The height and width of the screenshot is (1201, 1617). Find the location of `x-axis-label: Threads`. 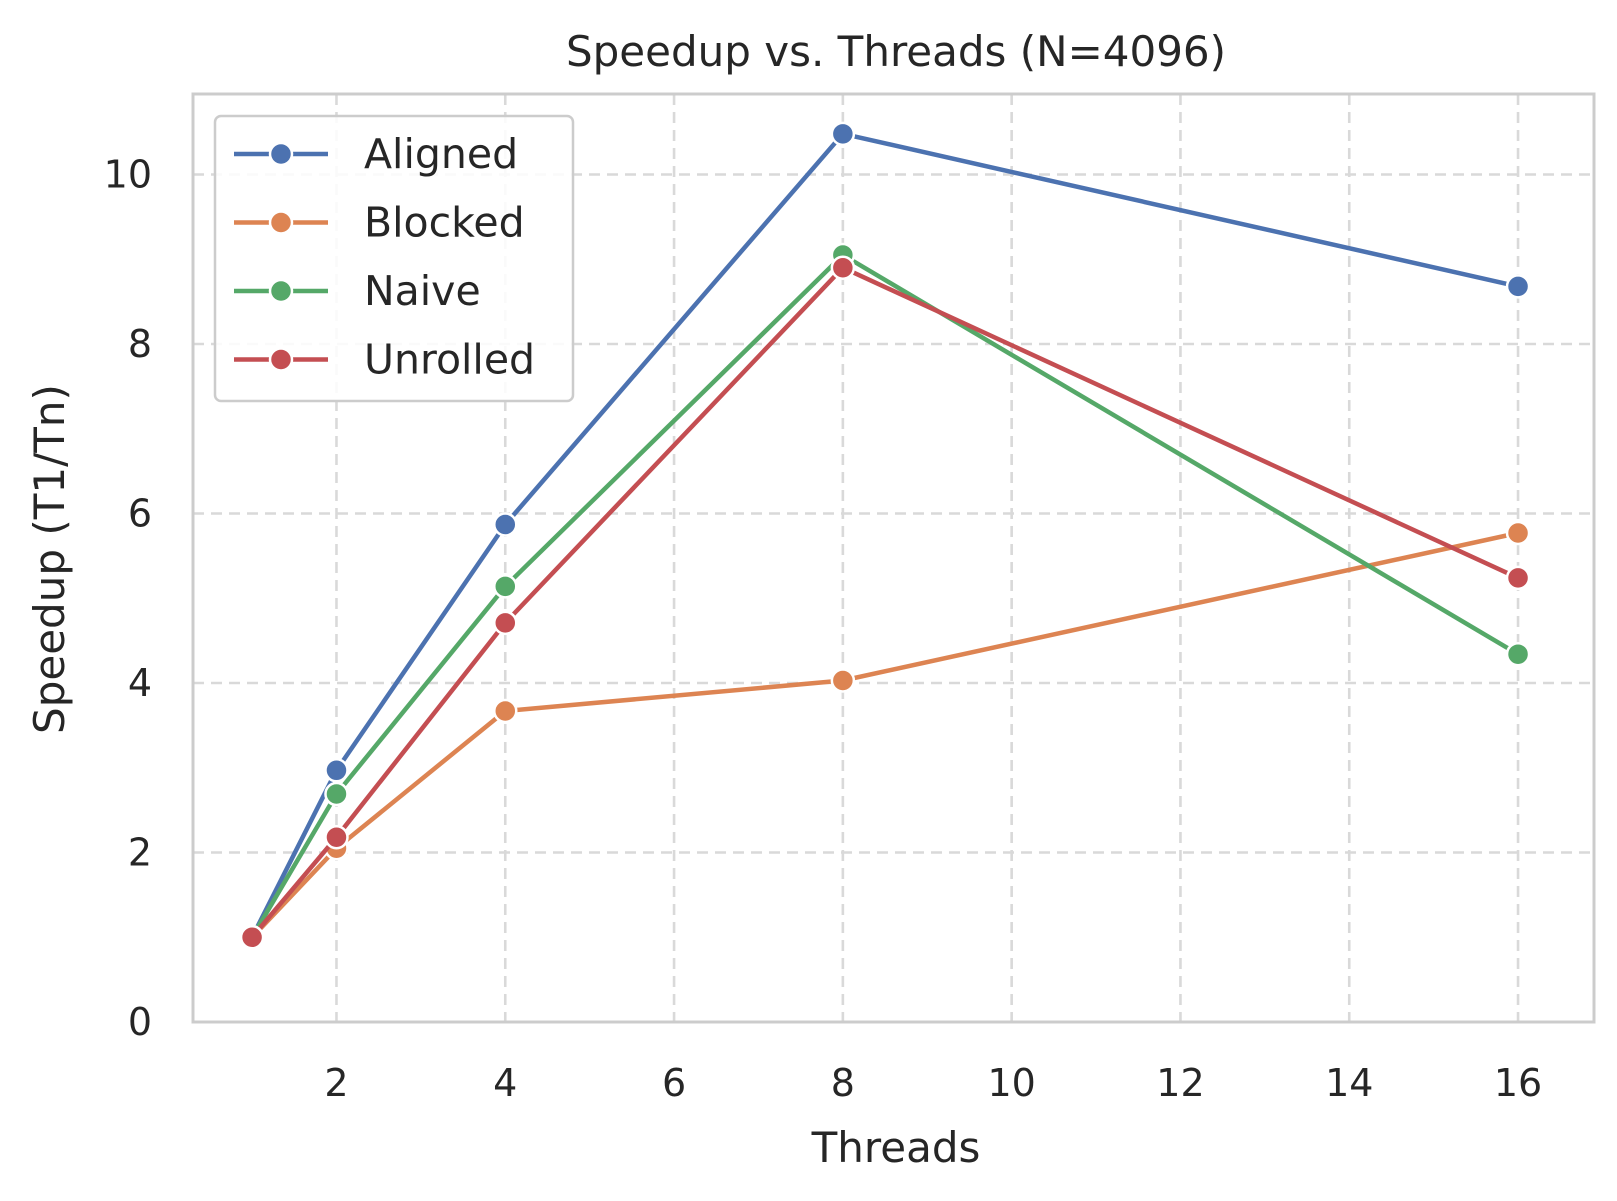

x-axis-label: Threads is located at coordinates (896, 1147).